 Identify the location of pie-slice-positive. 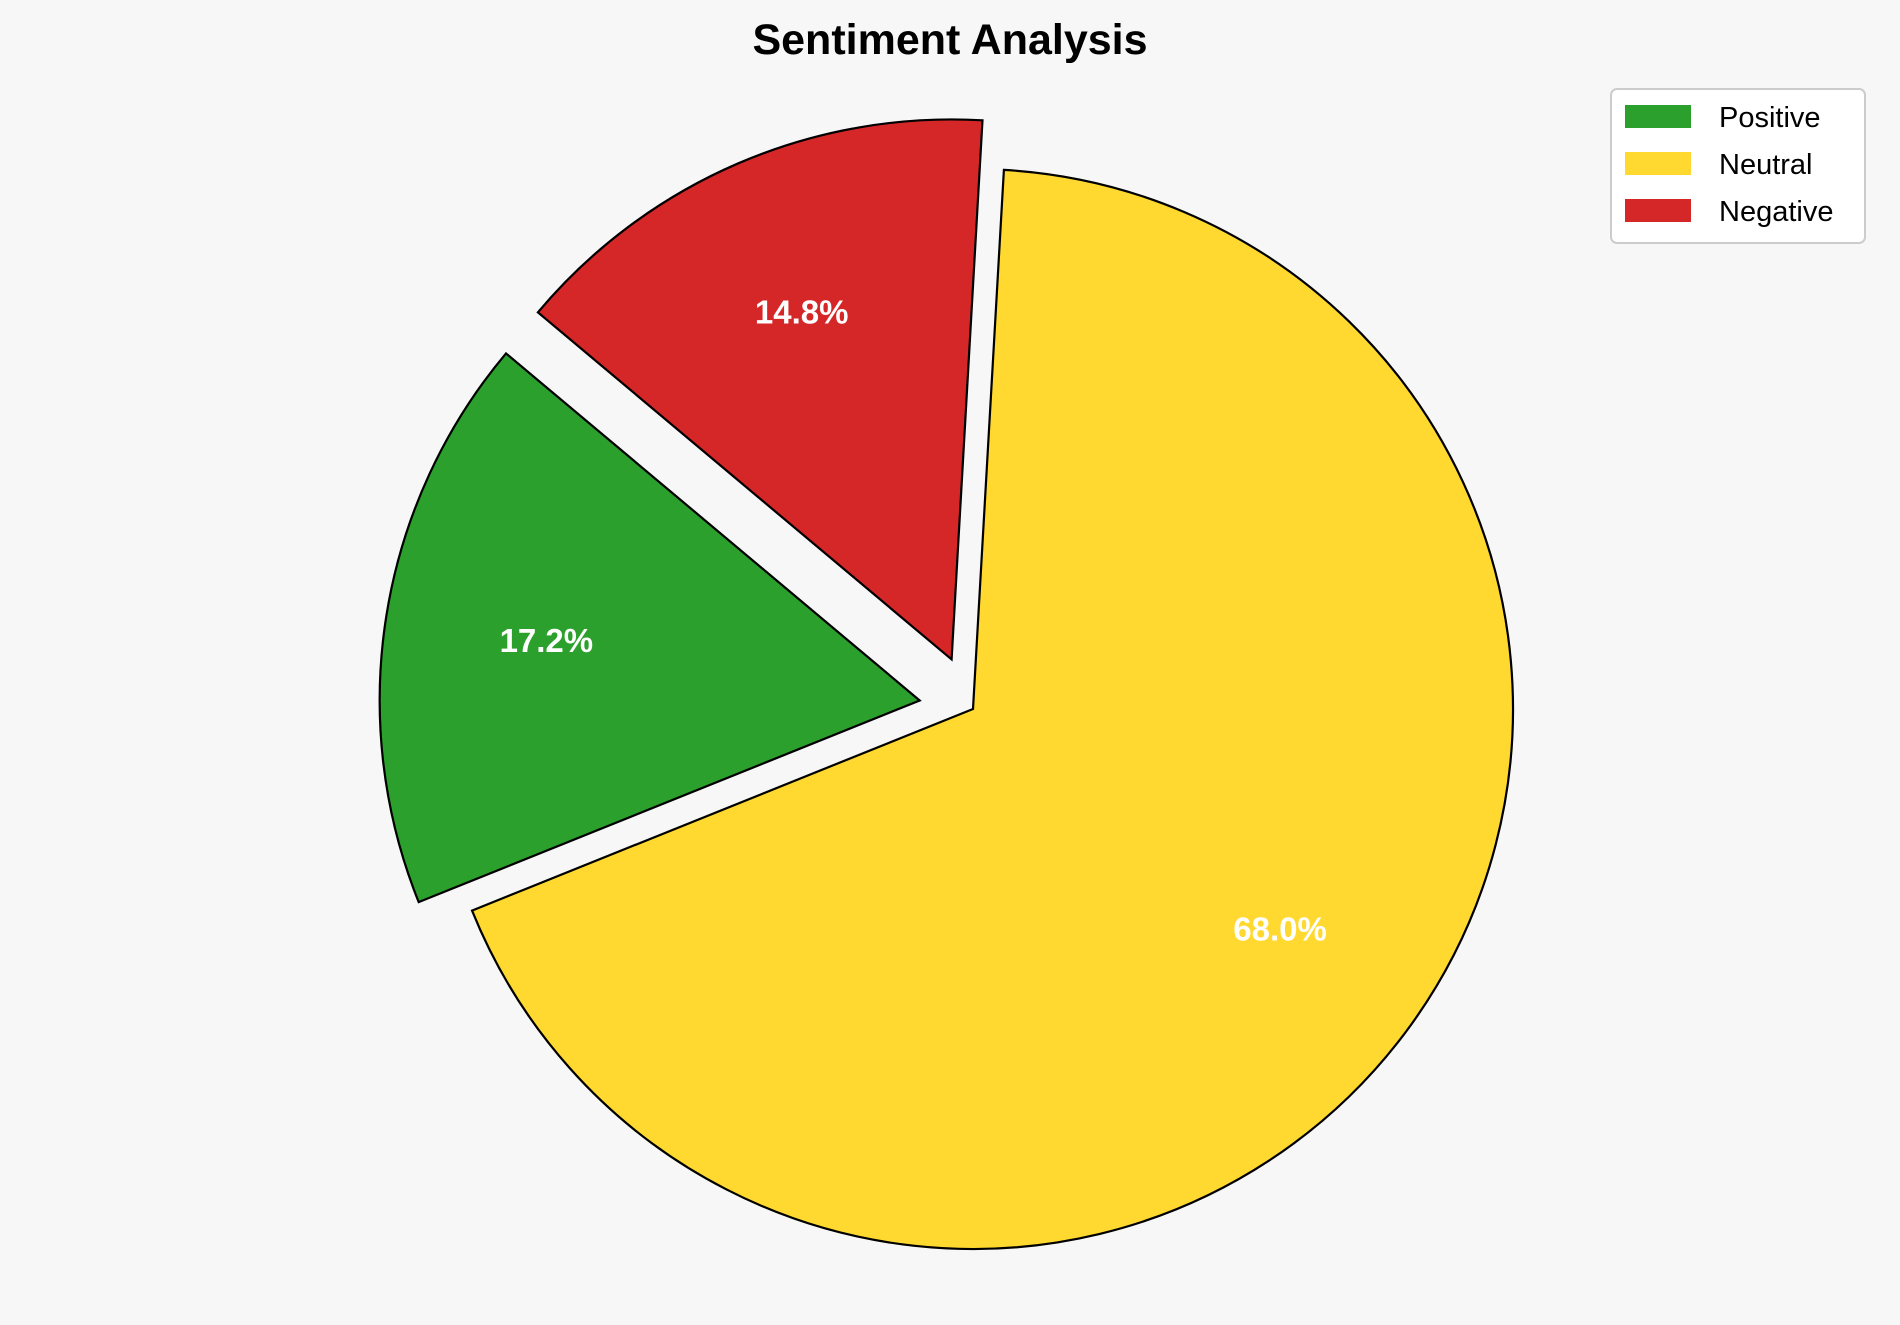
(650, 627).